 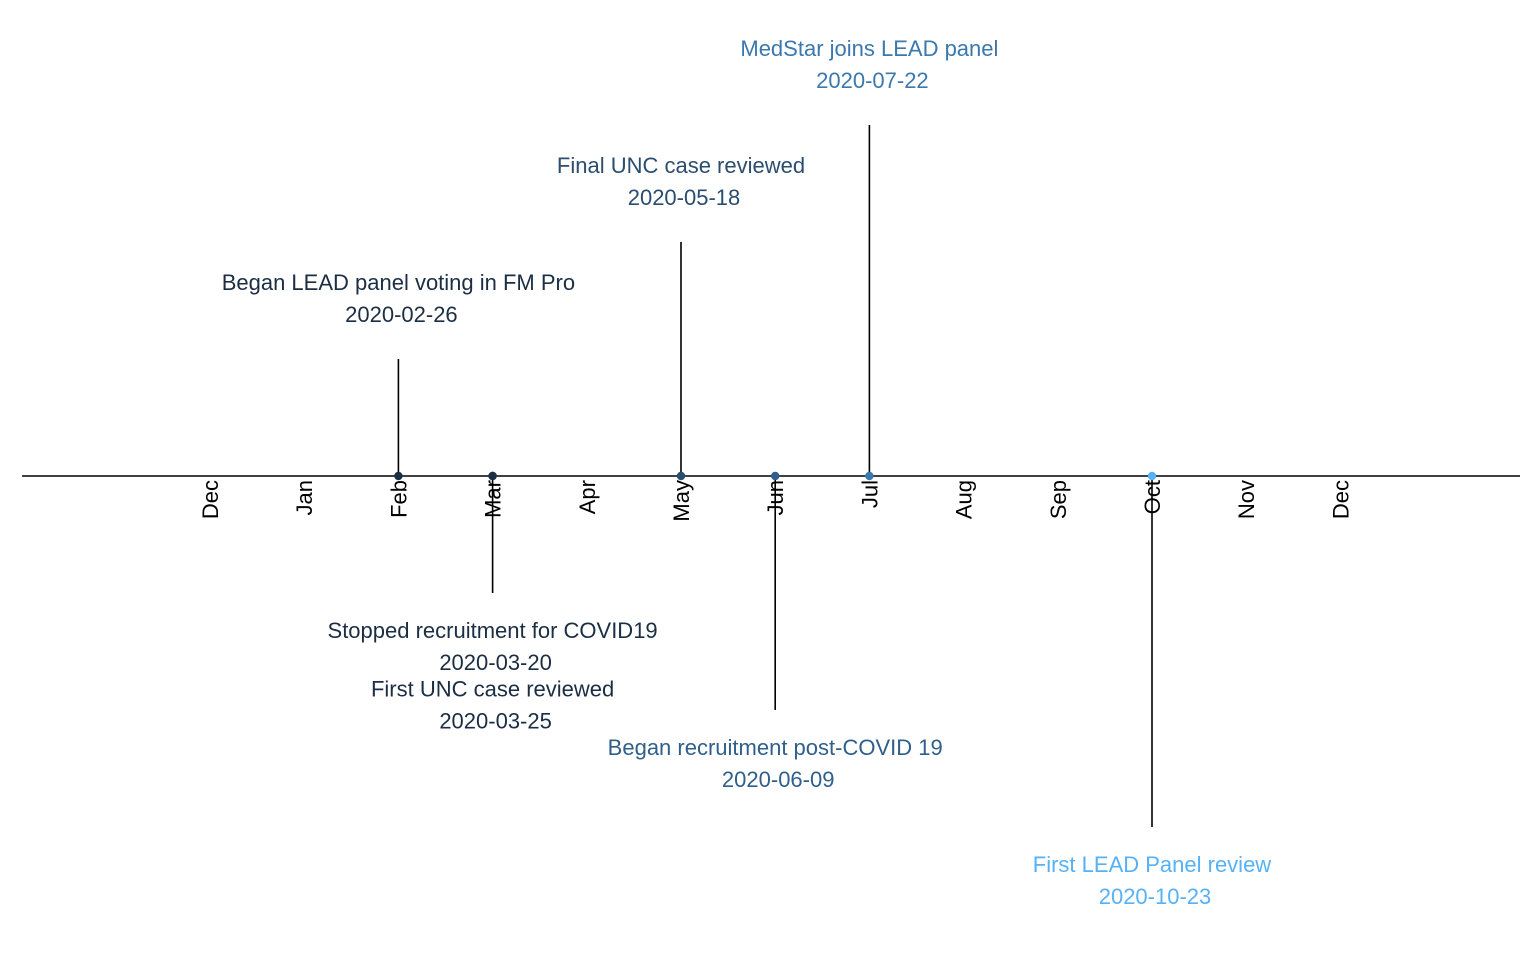 What do you see at coordinates (492, 705) in the screenshot?
I see `event-label: First UNC case reviewed 2020-03-25` at bounding box center [492, 705].